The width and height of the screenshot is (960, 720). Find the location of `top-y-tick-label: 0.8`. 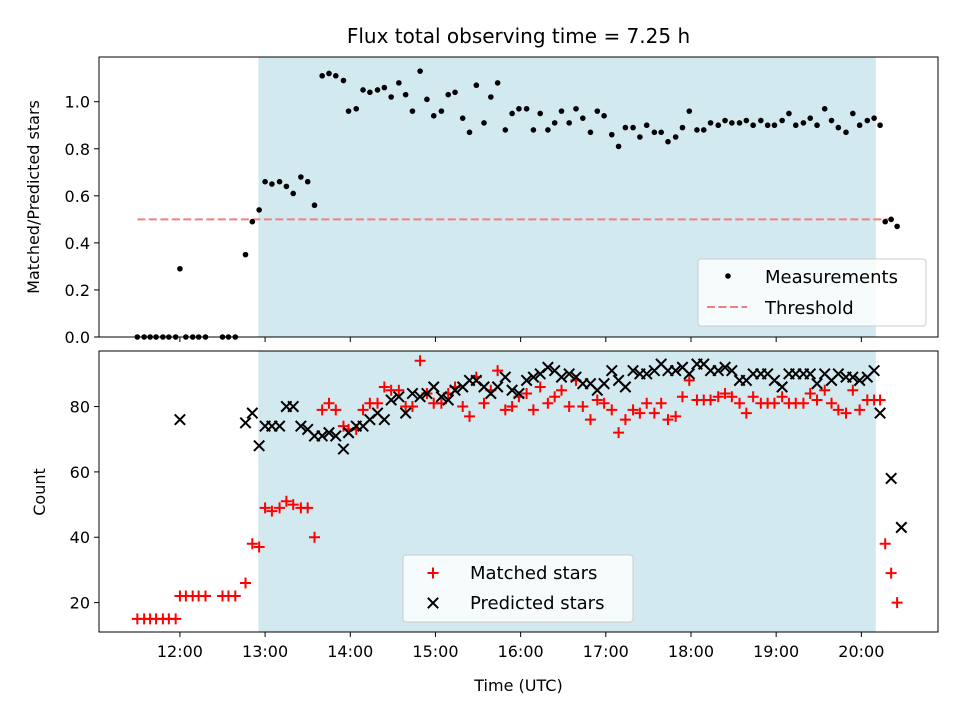

top-y-tick-label: 0.8 is located at coordinates (77, 149).